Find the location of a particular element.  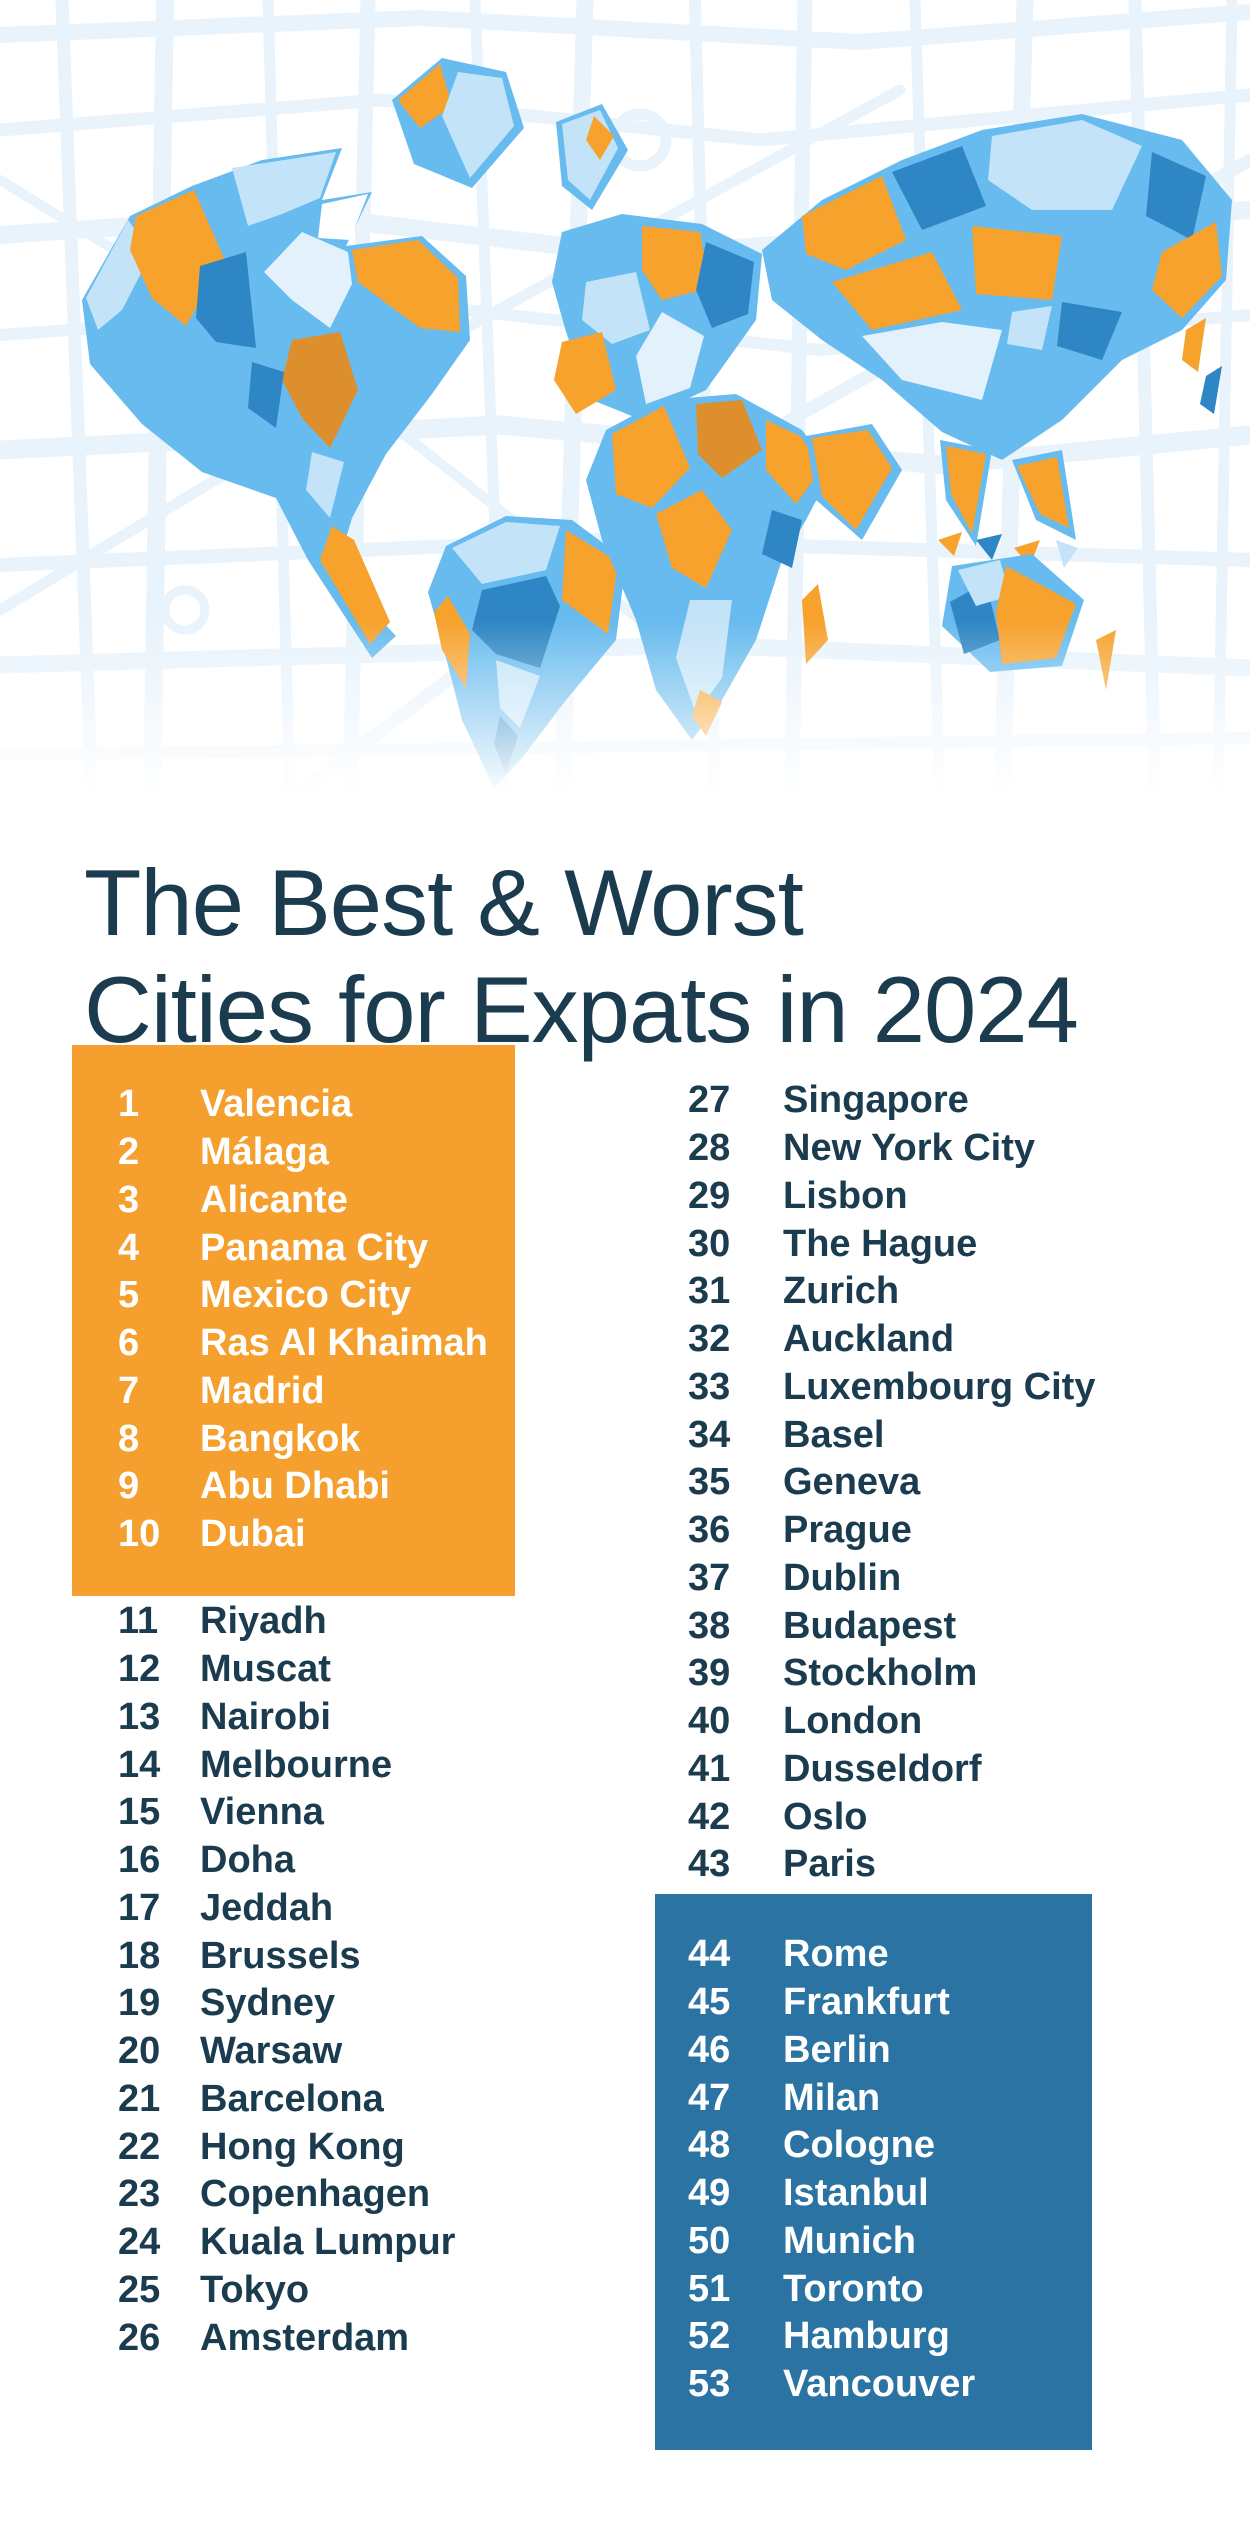

city-name: Doha is located at coordinates (247, 1860).